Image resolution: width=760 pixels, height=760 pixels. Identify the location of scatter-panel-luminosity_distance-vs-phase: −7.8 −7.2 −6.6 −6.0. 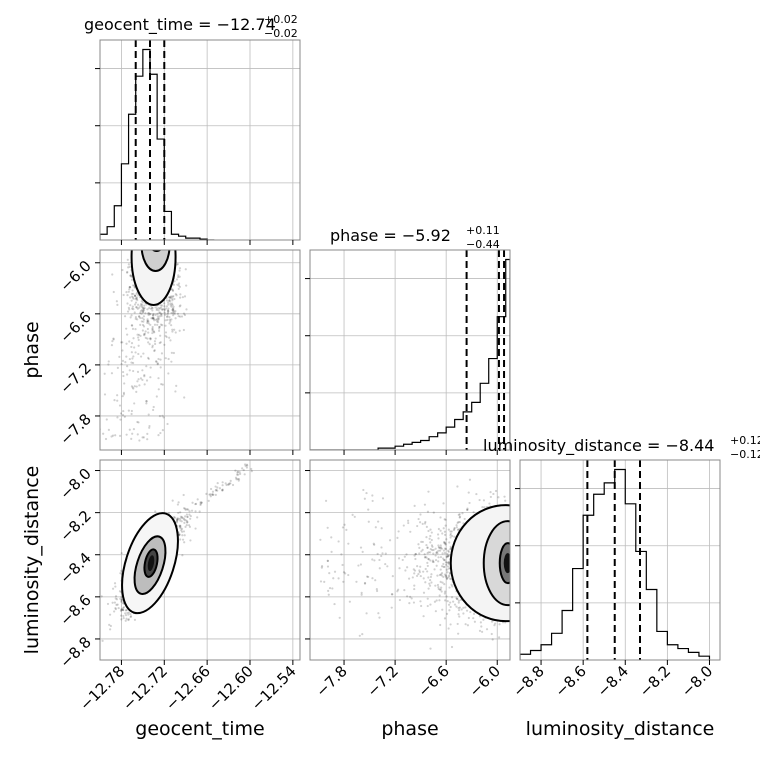
(408, 580).